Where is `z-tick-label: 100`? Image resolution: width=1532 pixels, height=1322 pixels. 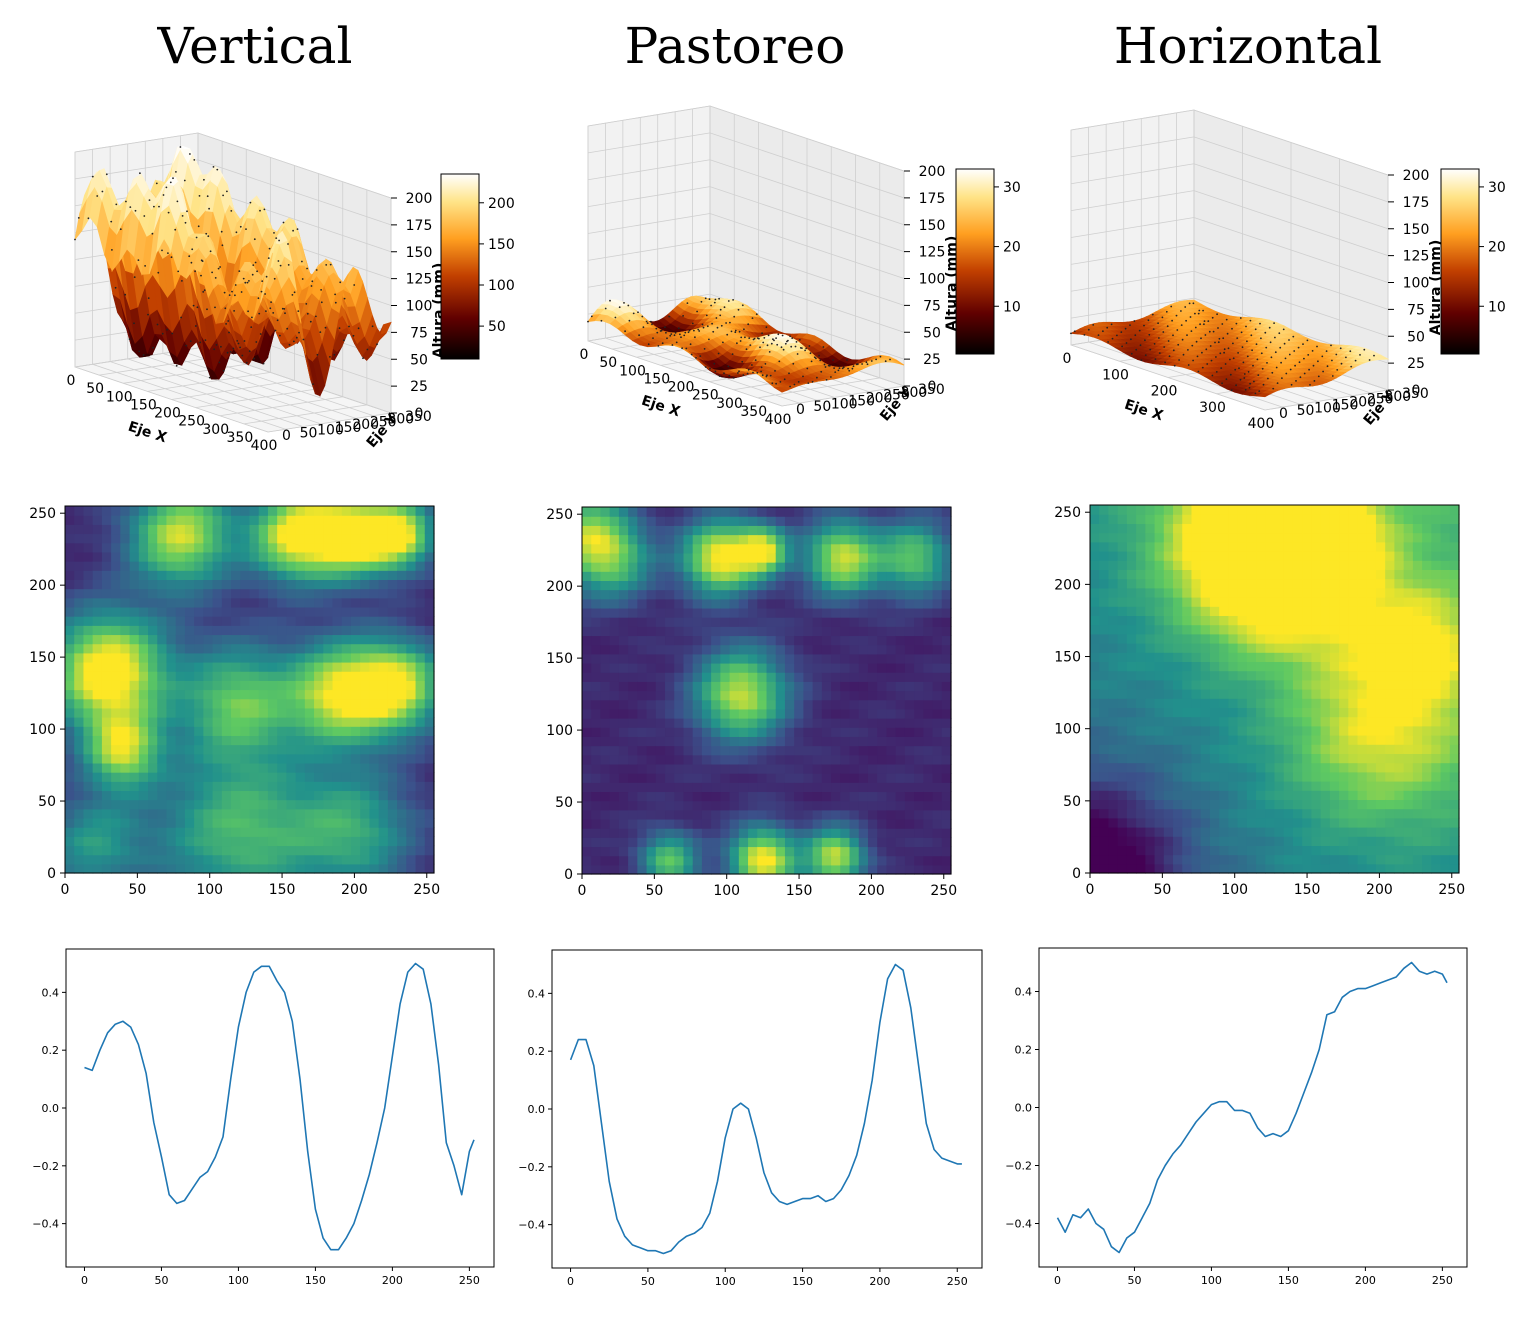
z-tick-label: 100 is located at coordinates (1416, 284).